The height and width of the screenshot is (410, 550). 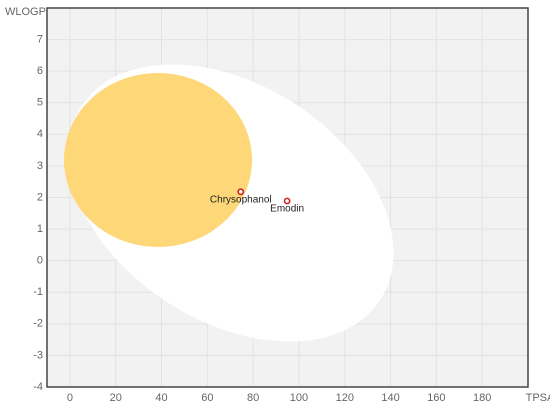 What do you see at coordinates (40, 166) in the screenshot?
I see `y-tick-label: 3` at bounding box center [40, 166].